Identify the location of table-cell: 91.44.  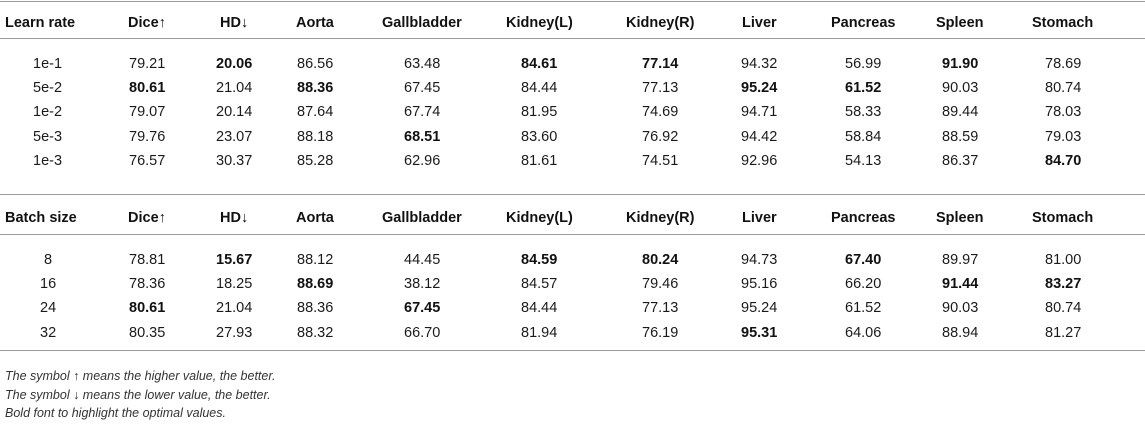
(960, 284).